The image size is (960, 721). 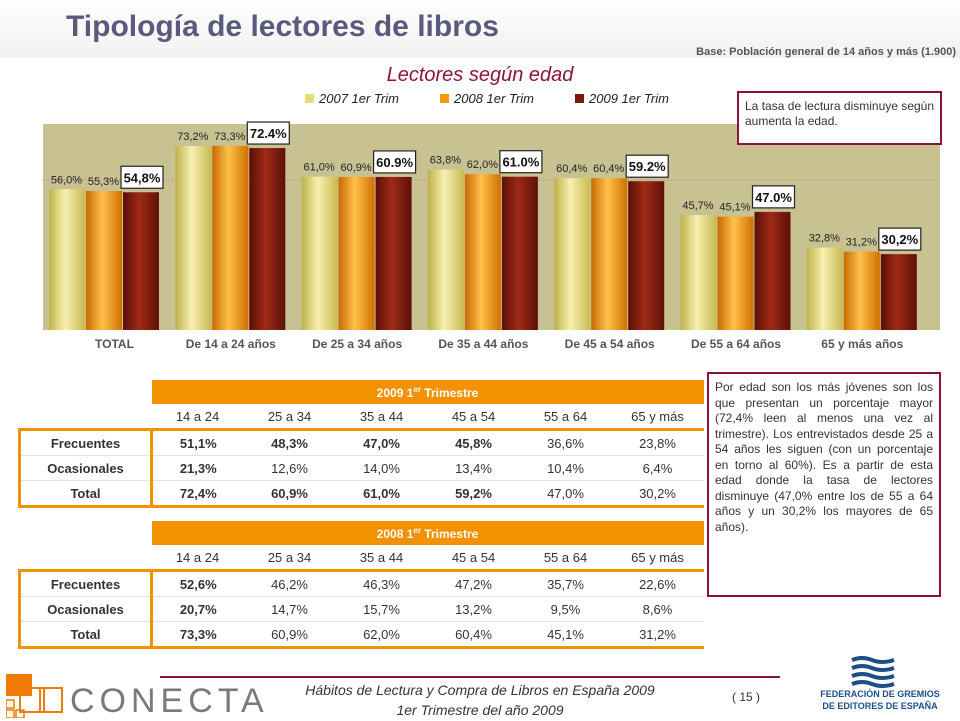 What do you see at coordinates (381, 583) in the screenshot?
I see `table-cell: 46,3%` at bounding box center [381, 583].